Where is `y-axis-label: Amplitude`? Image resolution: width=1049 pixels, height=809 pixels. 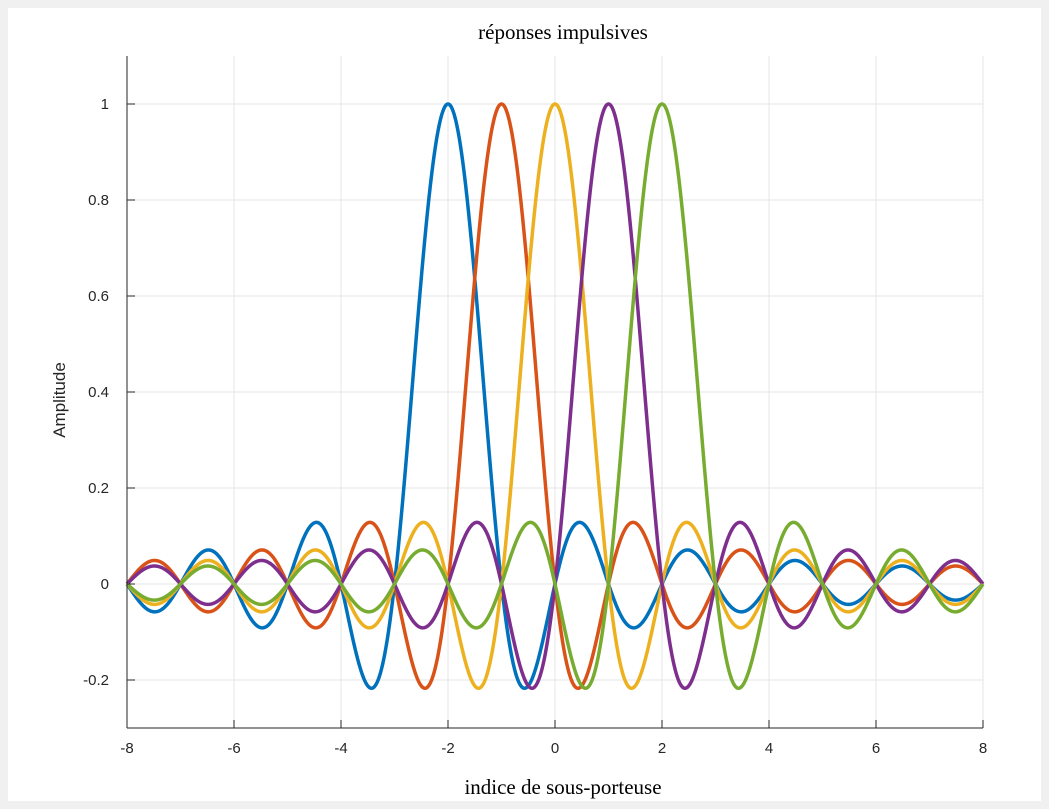 y-axis-label: Amplitude is located at coordinates (59, 400).